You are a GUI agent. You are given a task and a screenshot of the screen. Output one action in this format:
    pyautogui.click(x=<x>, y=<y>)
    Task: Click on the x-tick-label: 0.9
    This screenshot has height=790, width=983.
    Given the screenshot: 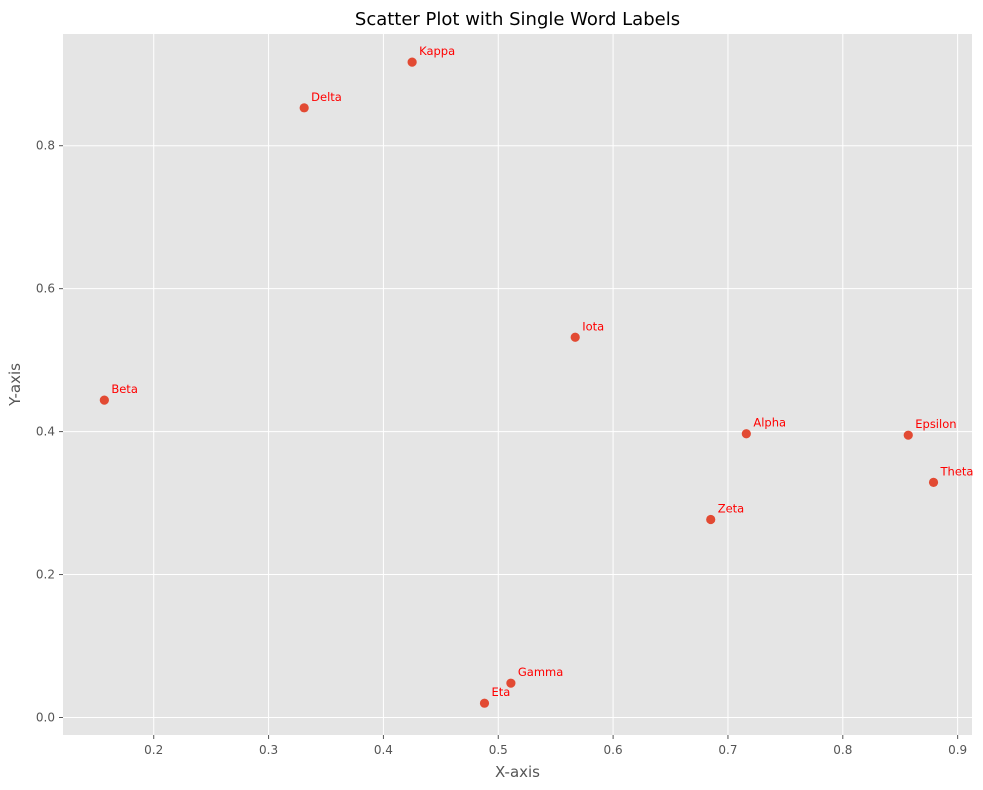 What is the action you would take?
    pyautogui.click(x=957, y=750)
    